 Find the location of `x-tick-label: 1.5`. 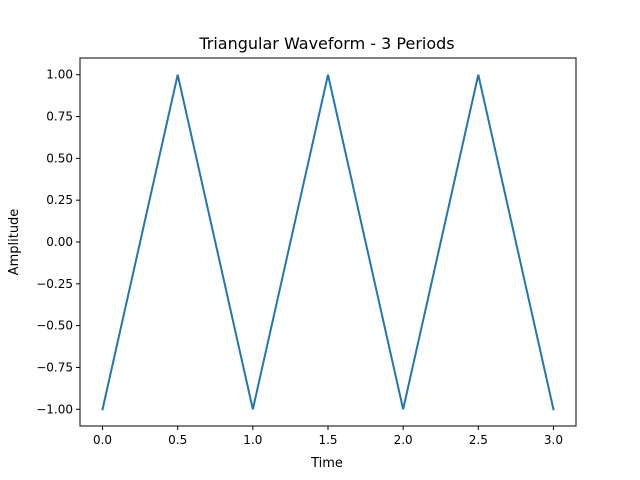

x-tick-label: 1.5 is located at coordinates (327, 440).